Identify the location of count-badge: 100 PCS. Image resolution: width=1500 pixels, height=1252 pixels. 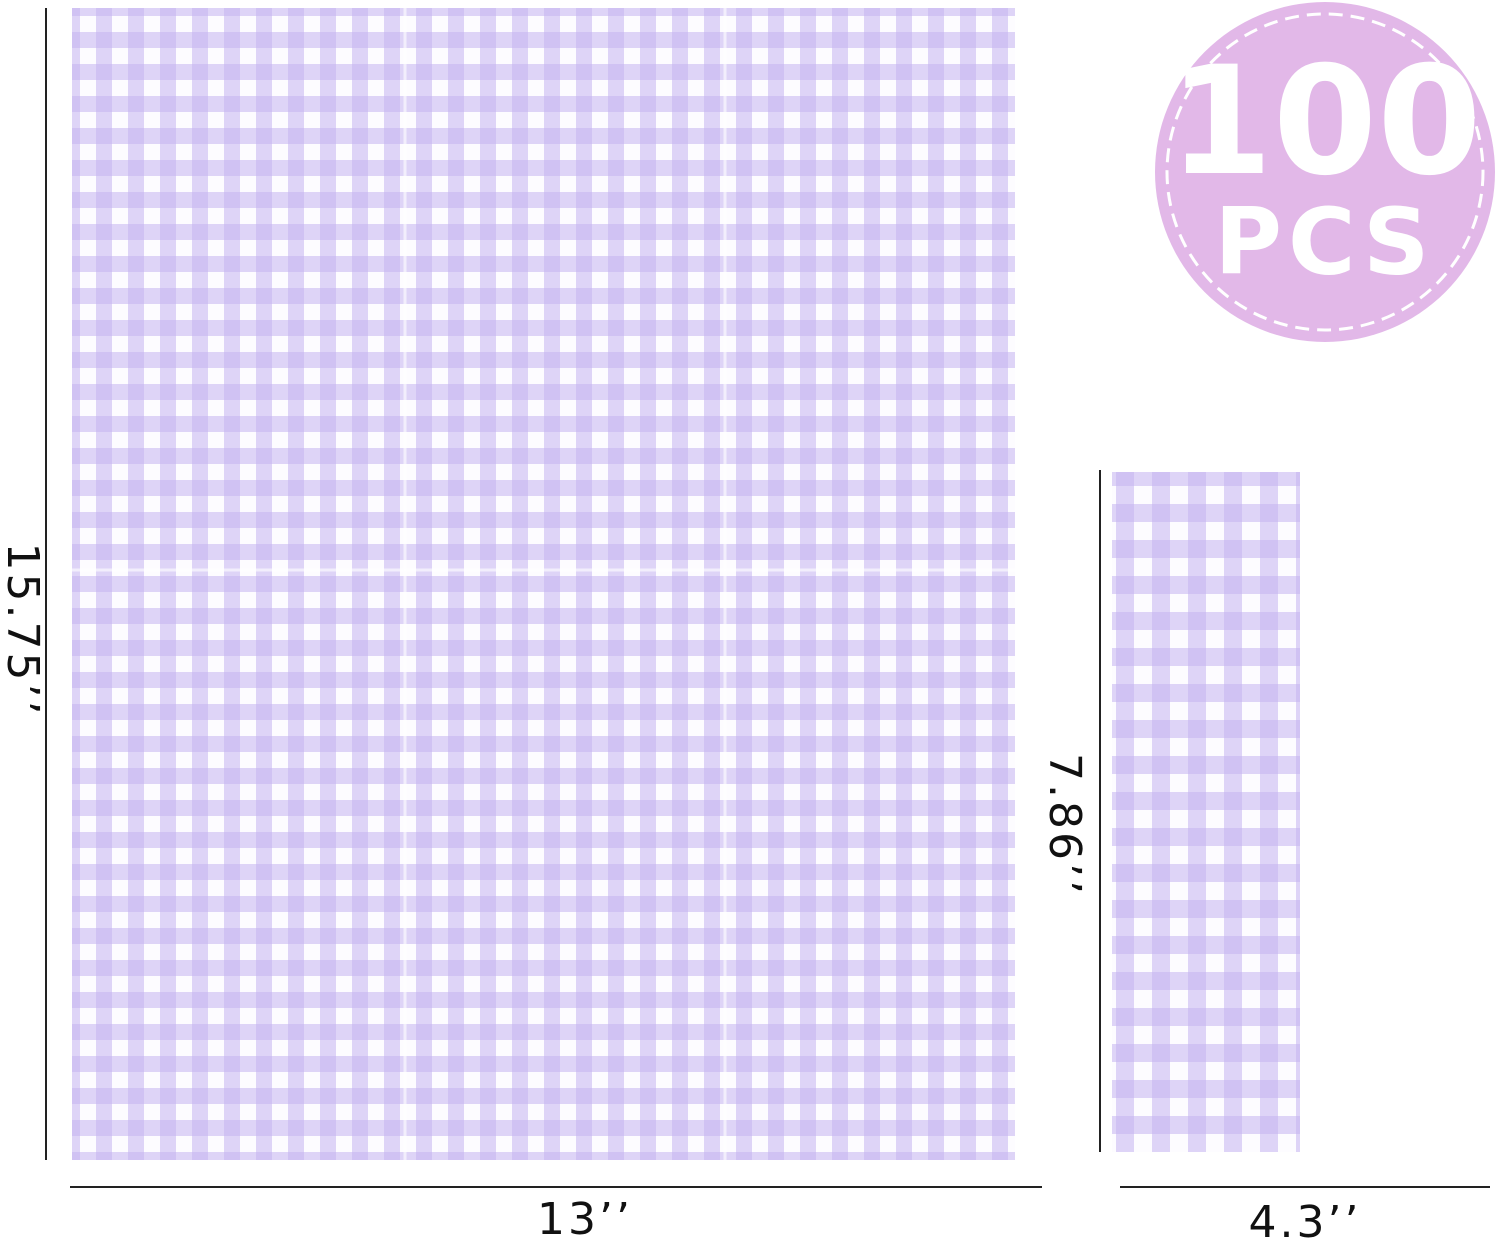
(1325, 172).